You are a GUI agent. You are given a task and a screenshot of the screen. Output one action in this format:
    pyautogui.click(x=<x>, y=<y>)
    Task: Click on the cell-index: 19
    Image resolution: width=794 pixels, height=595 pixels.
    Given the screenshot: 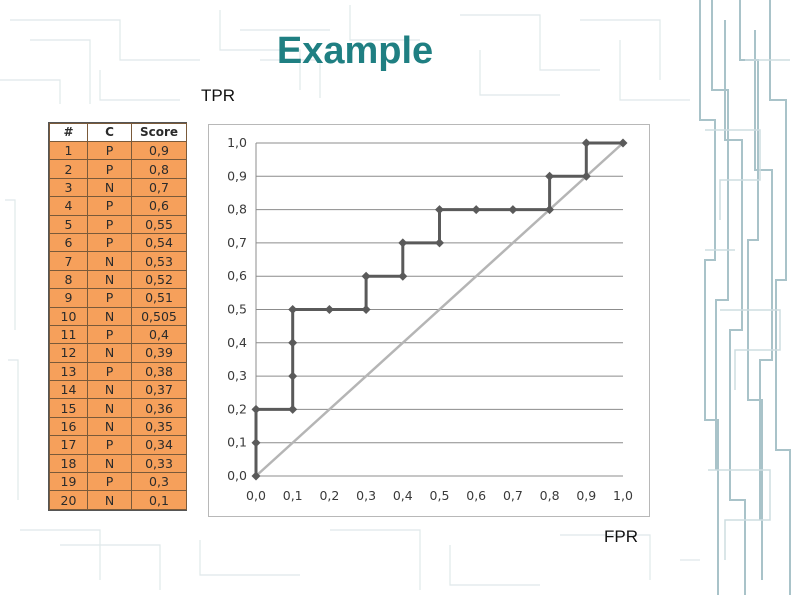 What is the action you would take?
    pyautogui.click(x=68, y=482)
    